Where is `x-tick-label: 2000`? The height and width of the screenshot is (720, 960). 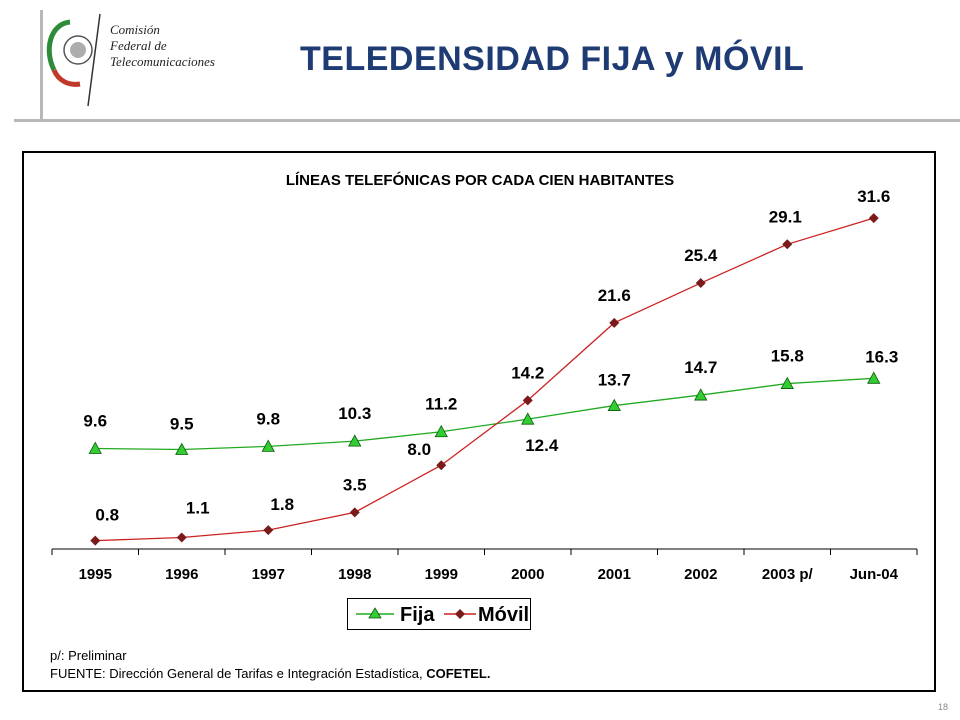 x-tick-label: 2000 is located at coordinates (527, 574).